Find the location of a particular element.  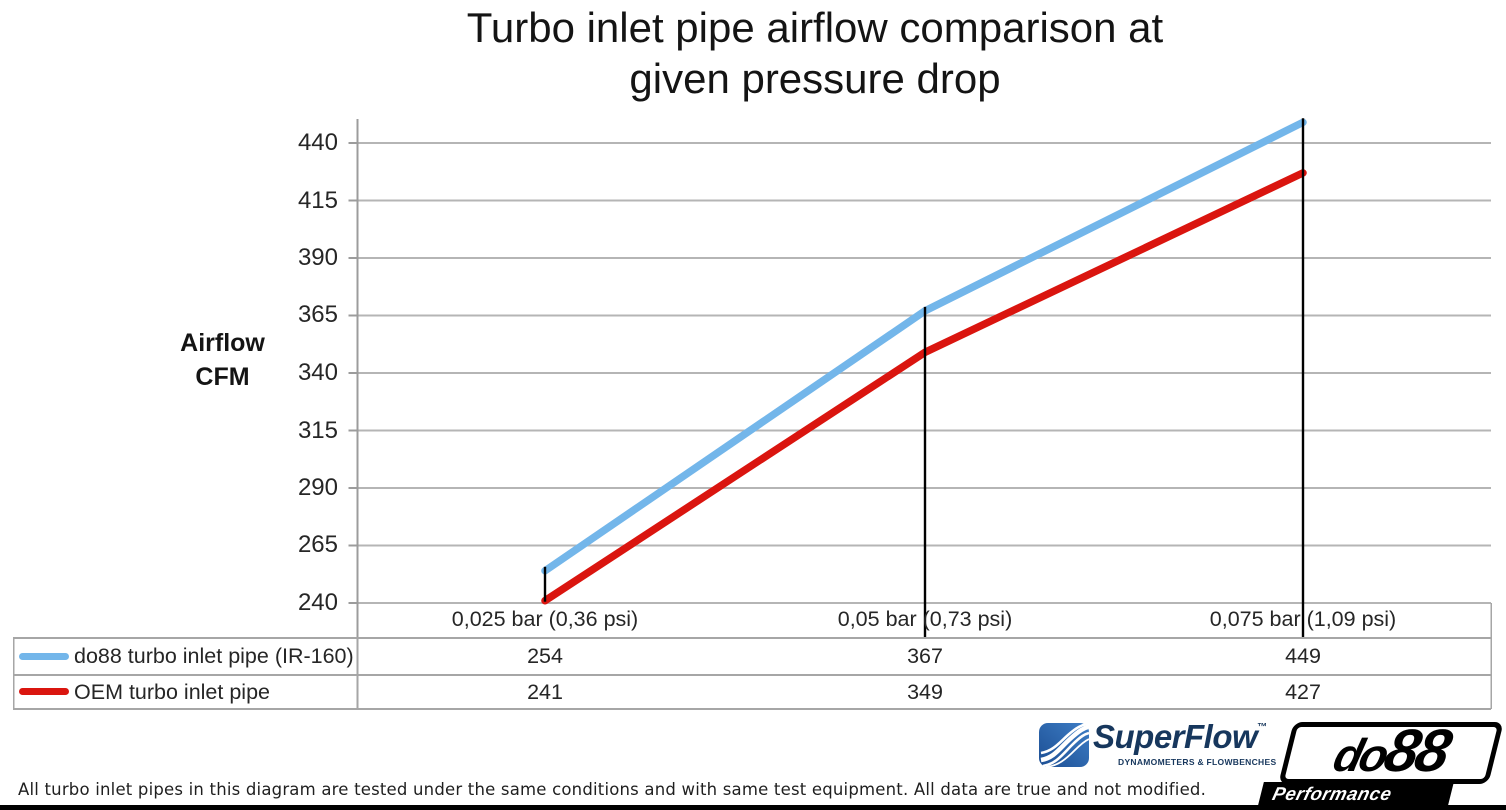

superflow-tagline: DYNAMOMETERS & FLOWBENCHES is located at coordinates (1197, 762).